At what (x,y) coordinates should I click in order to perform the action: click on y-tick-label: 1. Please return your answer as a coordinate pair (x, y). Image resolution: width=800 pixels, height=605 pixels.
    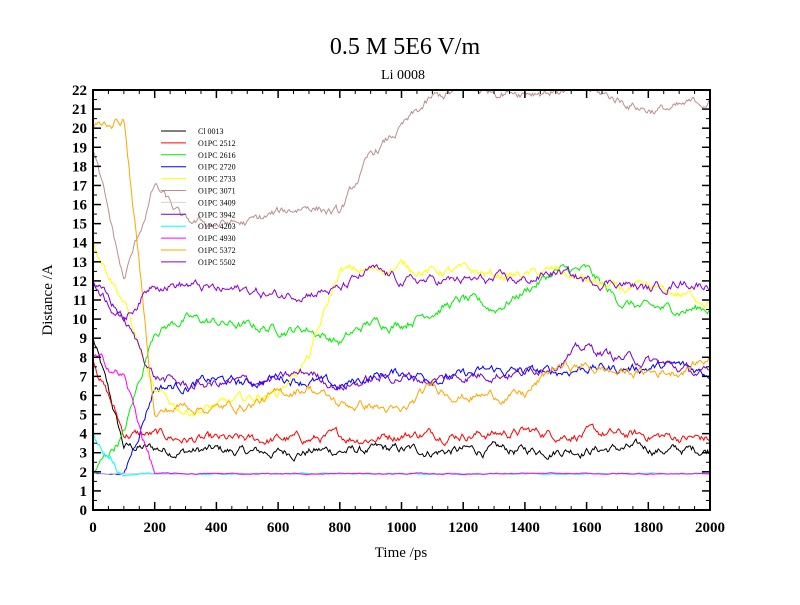
    Looking at the image, I should click on (84, 492).